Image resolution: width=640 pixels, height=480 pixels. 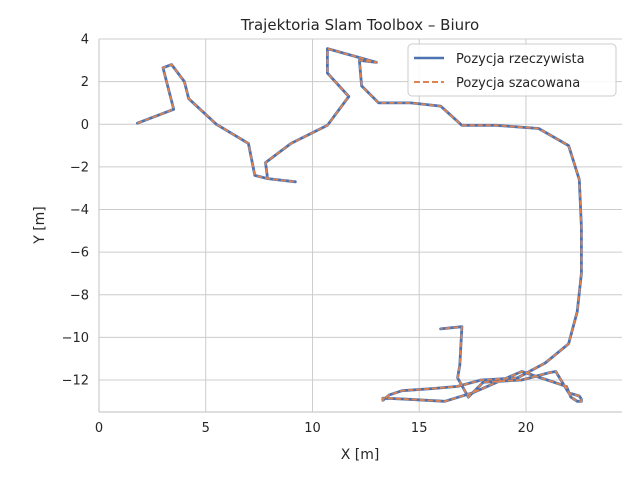 I want to click on legend: Pozycja rzeczywista Pozycja szacowana, so click(x=512, y=70).